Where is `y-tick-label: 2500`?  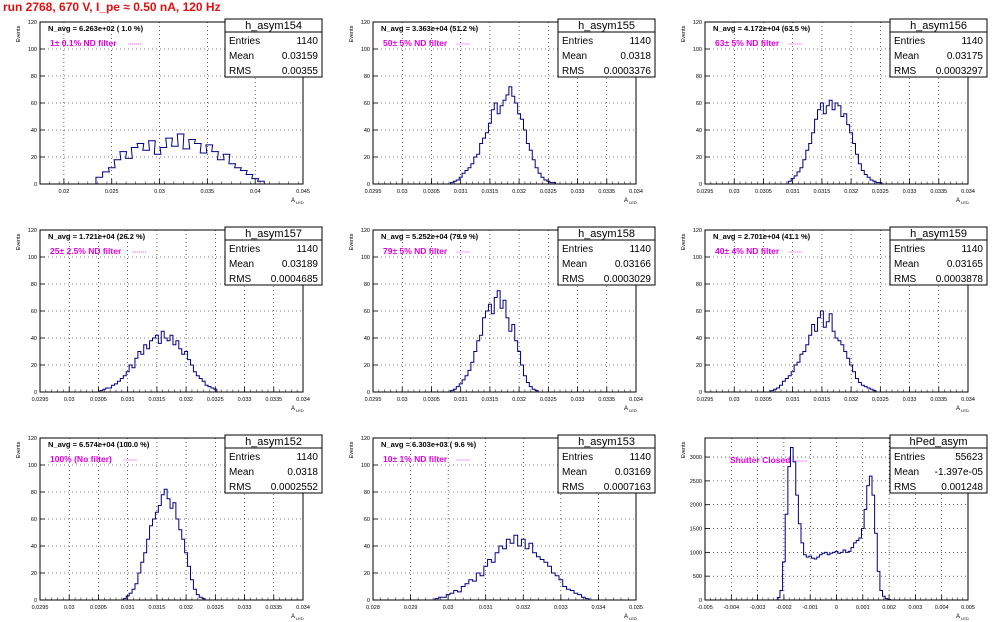
y-tick-label: 2500 is located at coordinates (696, 482).